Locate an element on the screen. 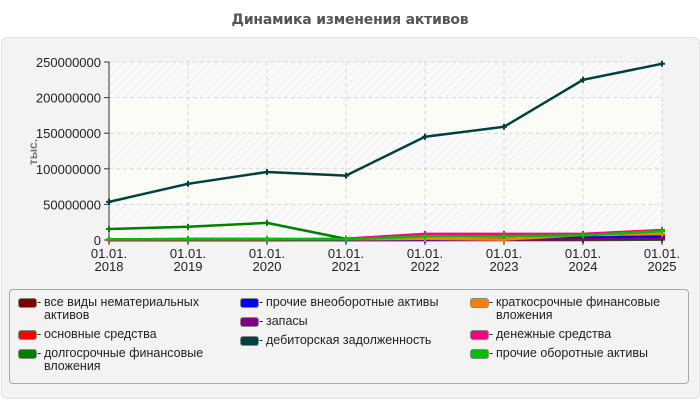 The width and height of the screenshot is (700, 400). x-tick-label: 2024 is located at coordinates (583, 266).